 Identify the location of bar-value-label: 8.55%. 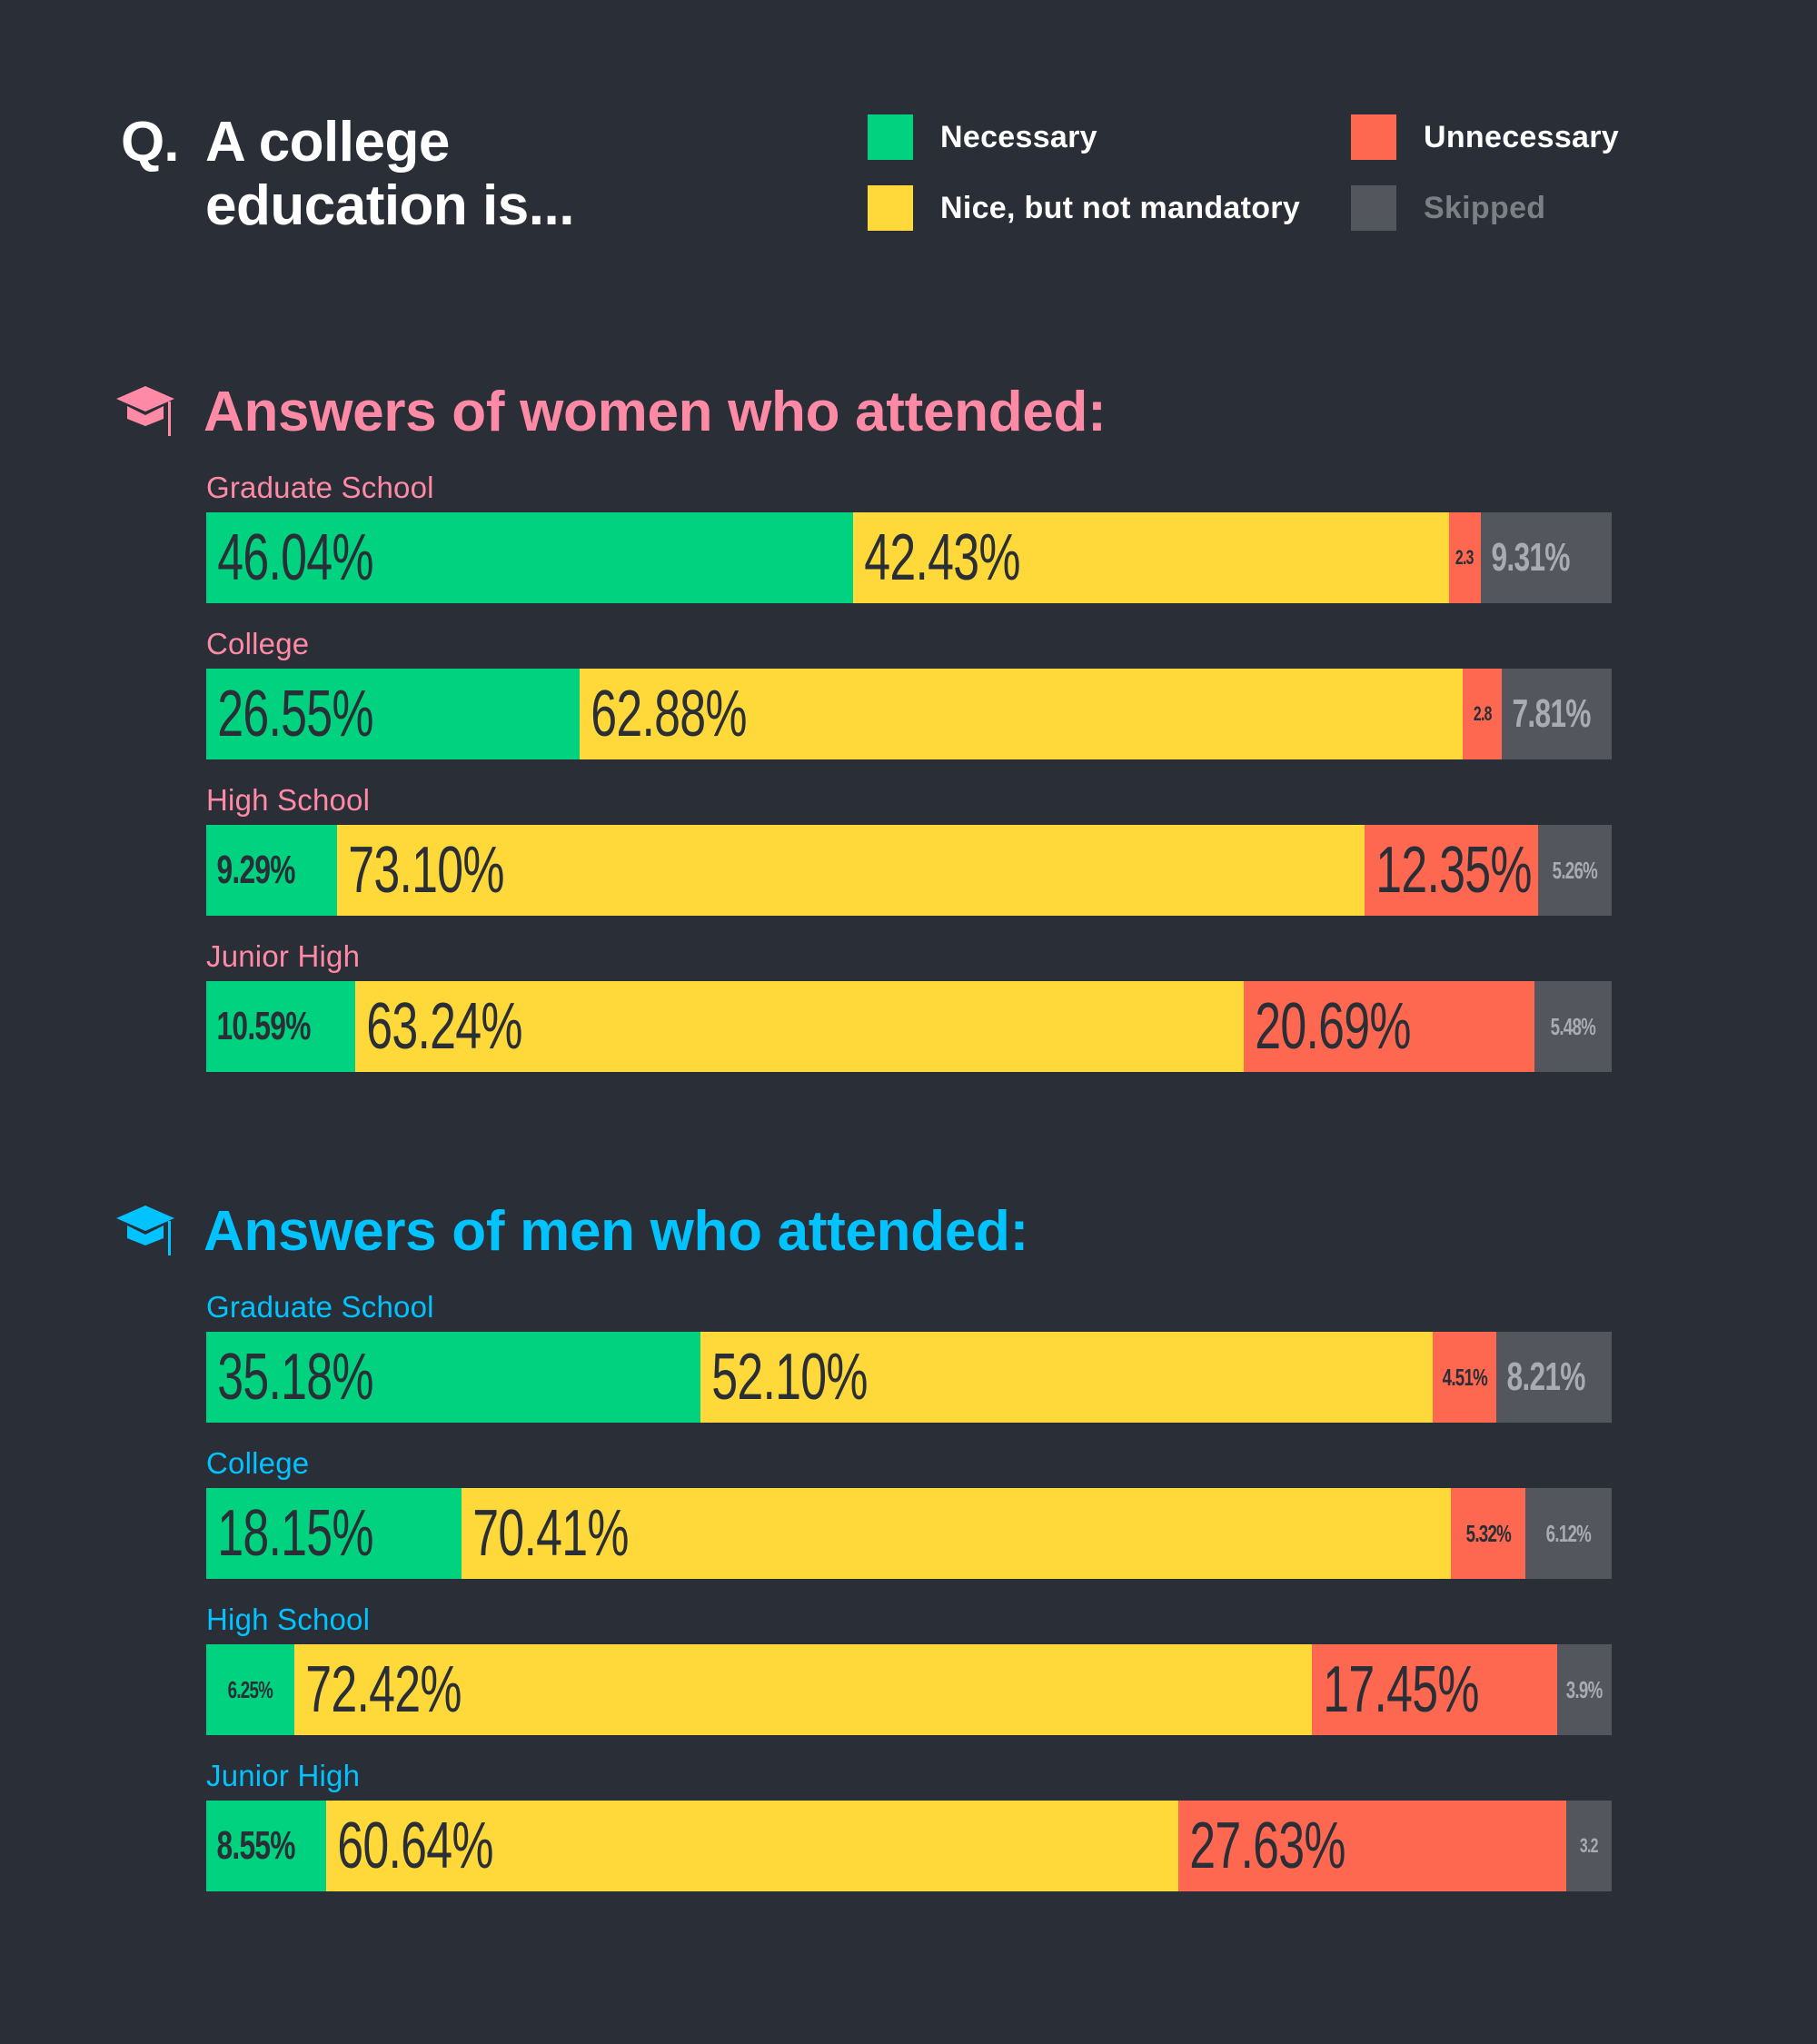
(256, 1846).